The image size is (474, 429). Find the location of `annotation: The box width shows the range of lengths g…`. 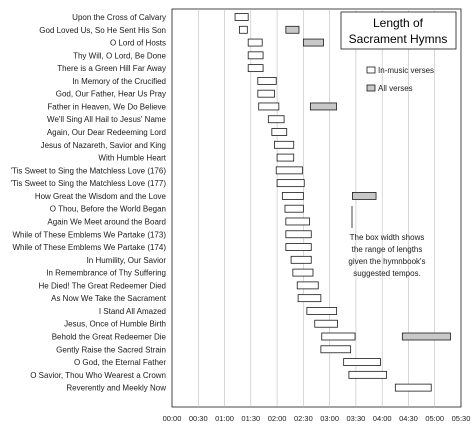

annotation: The box width shows the range of lengths g… is located at coordinates (387, 242).